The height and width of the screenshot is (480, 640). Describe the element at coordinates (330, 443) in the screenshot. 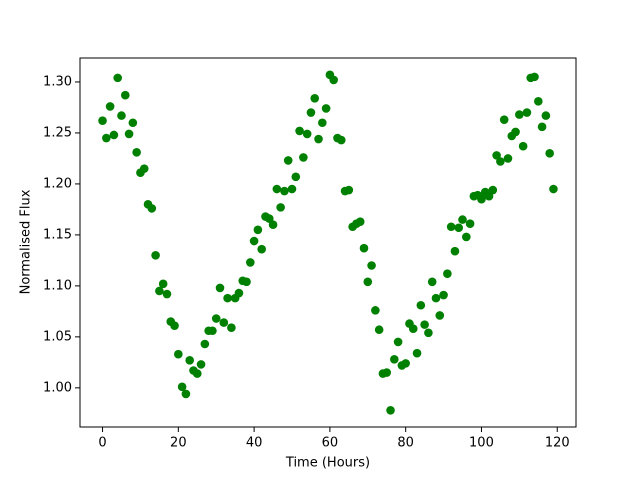

I see `x-tick-label: 60` at that location.